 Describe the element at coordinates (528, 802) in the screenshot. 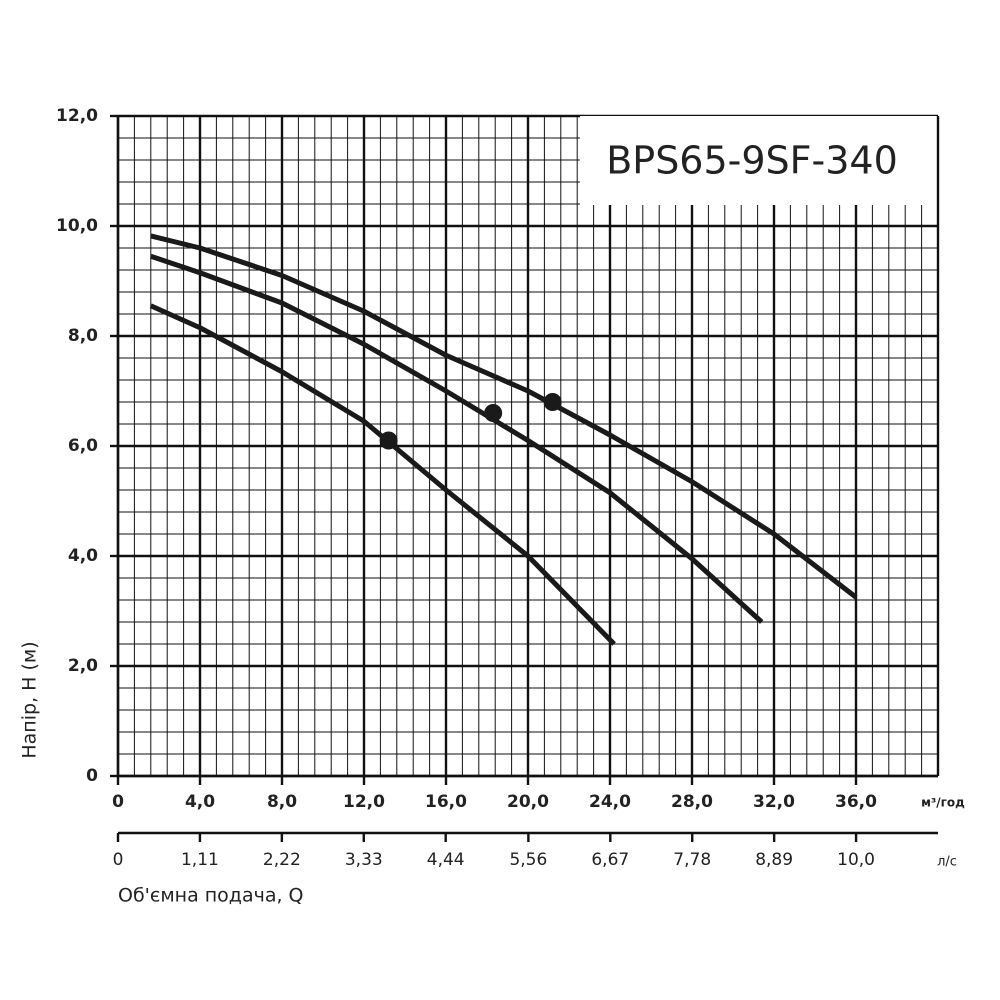

I see `x-tick-label: 20,0` at that location.